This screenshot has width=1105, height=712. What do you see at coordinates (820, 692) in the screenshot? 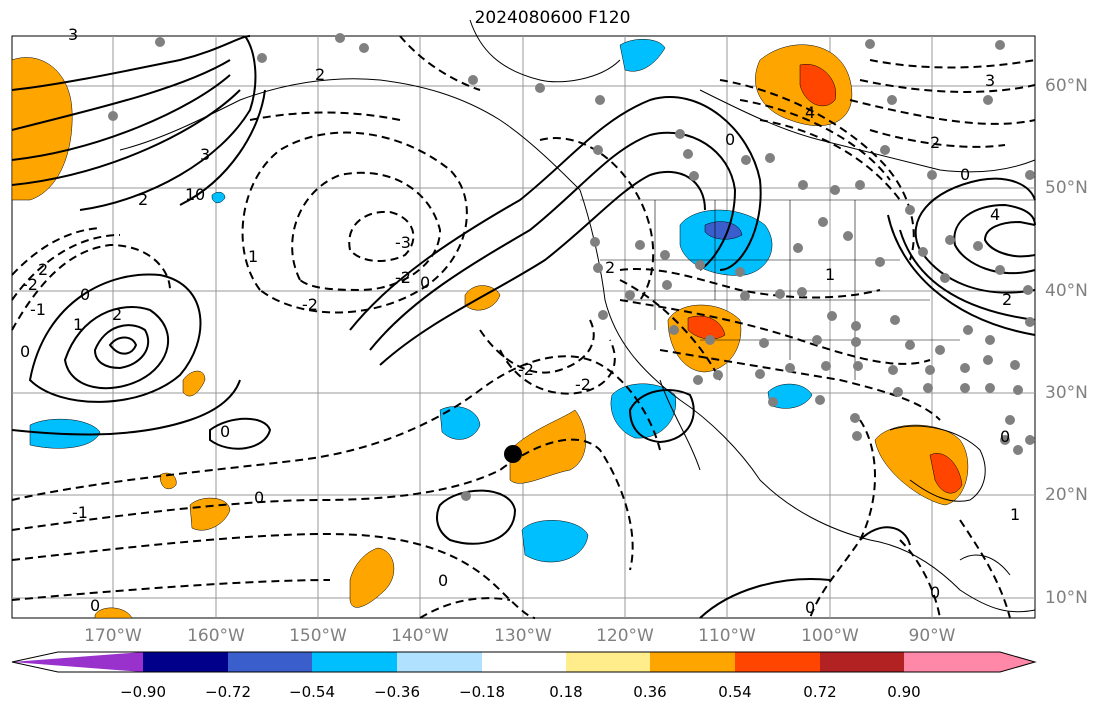
I see `colorbar-tick-9: 0.72` at bounding box center [820, 692].